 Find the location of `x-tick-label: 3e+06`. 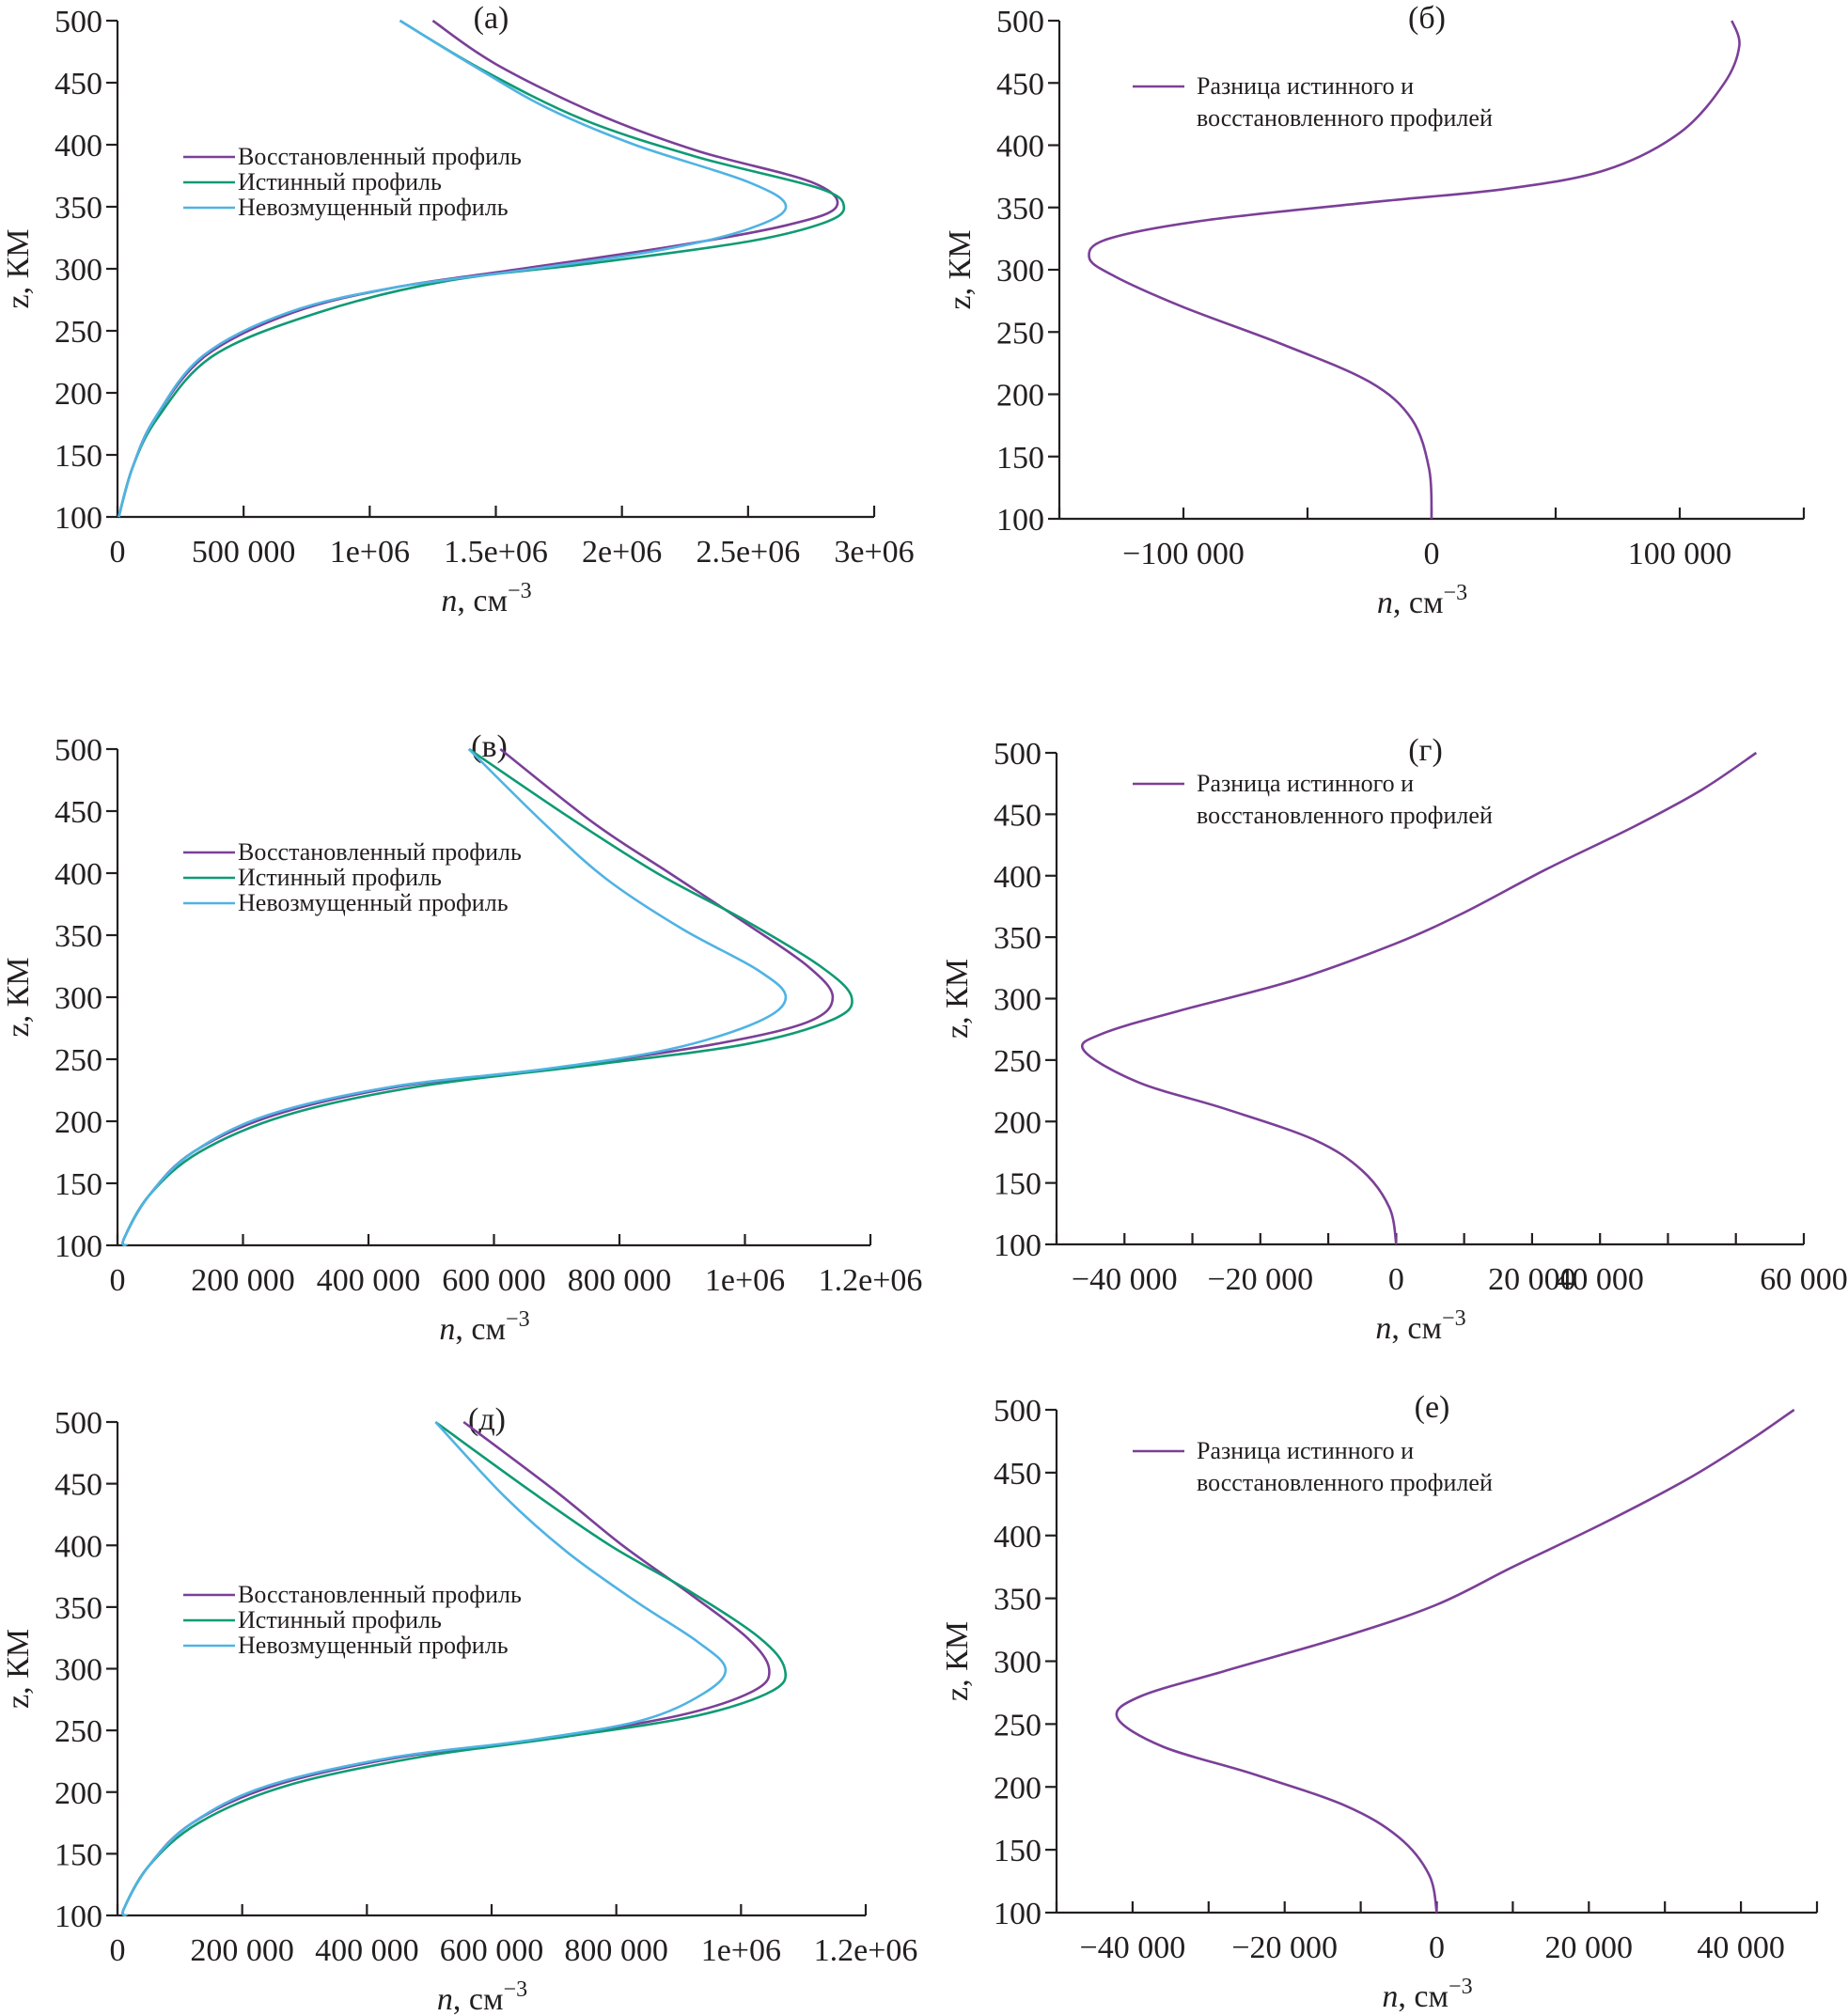

x-tick-label: 3e+06 is located at coordinates (874, 553).